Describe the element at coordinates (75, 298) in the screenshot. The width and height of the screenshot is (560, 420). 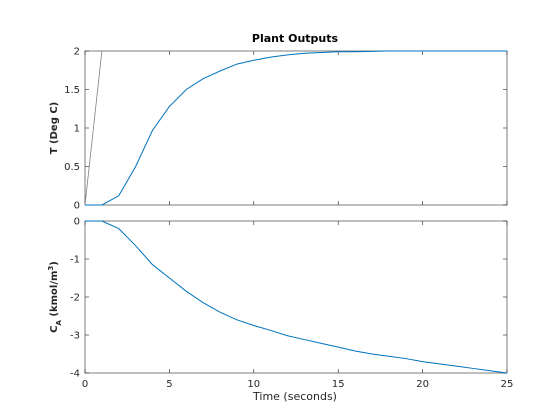
I see `y-tick-label: -2` at that location.